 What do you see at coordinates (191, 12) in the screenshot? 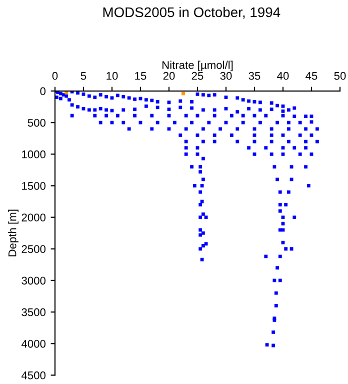
I see `chart-title: MODS2005 in October, 1994` at bounding box center [191, 12].